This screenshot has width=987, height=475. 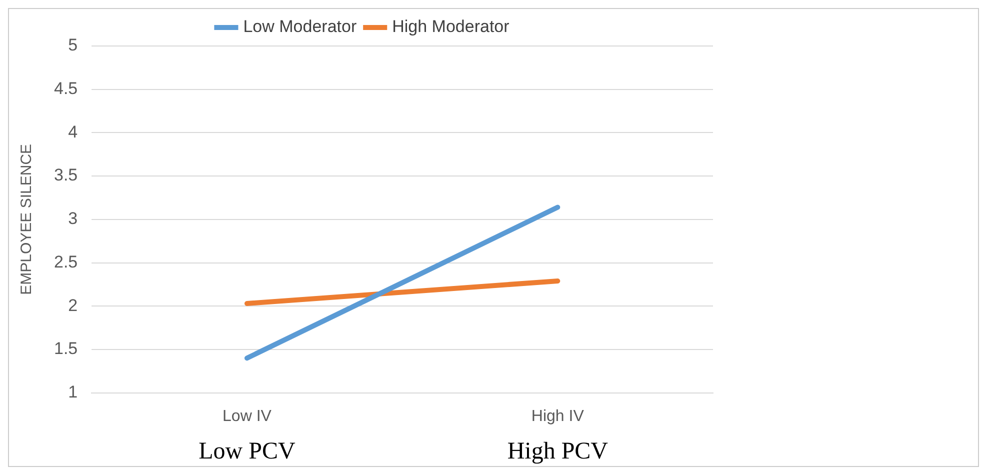 What do you see at coordinates (73, 305) in the screenshot?
I see `y-tick-label: 2` at bounding box center [73, 305].